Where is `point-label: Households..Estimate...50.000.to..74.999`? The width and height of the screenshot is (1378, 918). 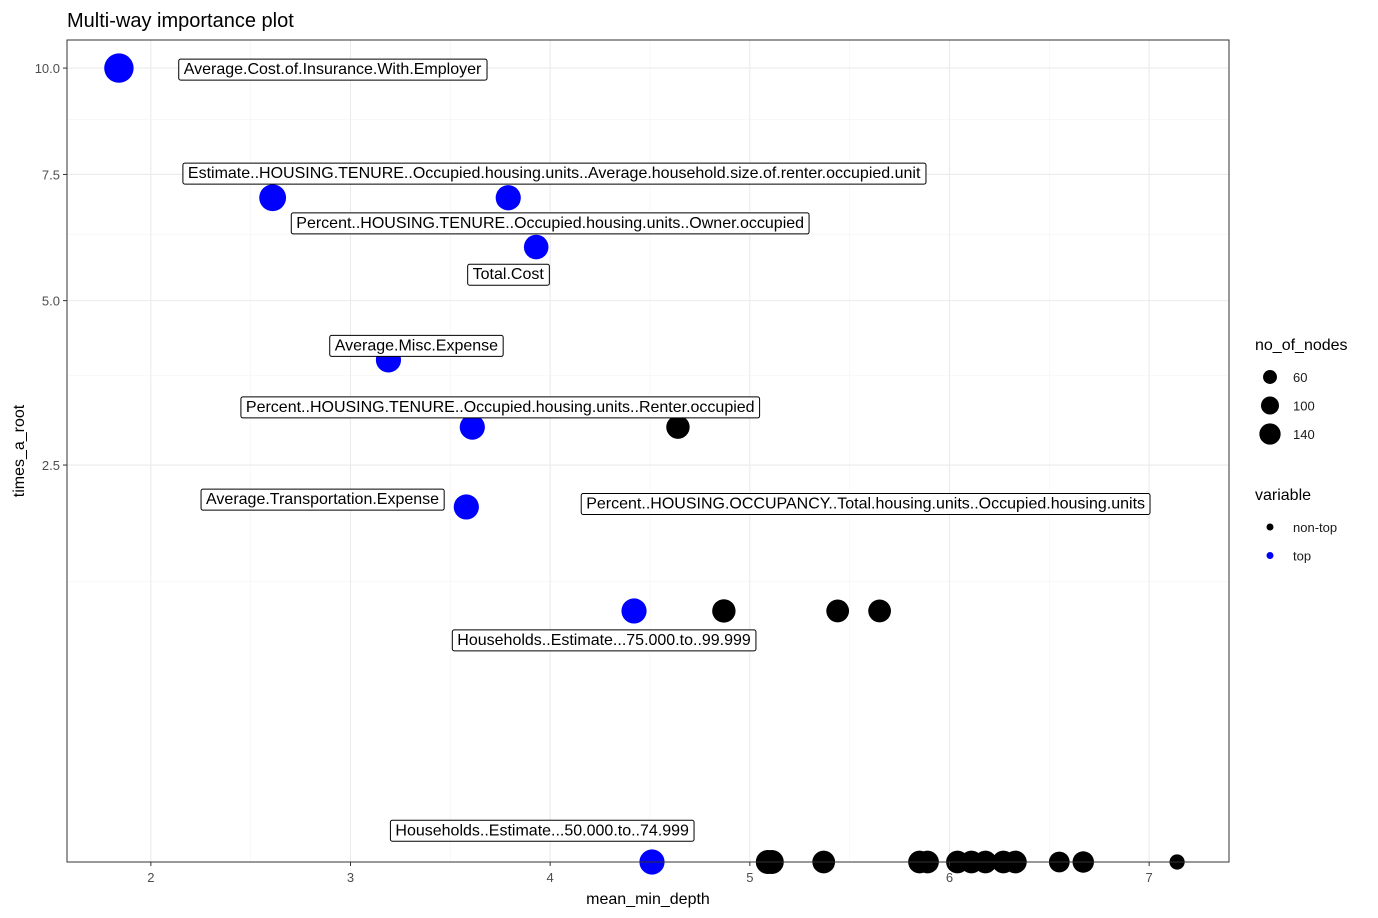
point-label: Households..Estimate...50.000.to..74.999 is located at coordinates (542, 830).